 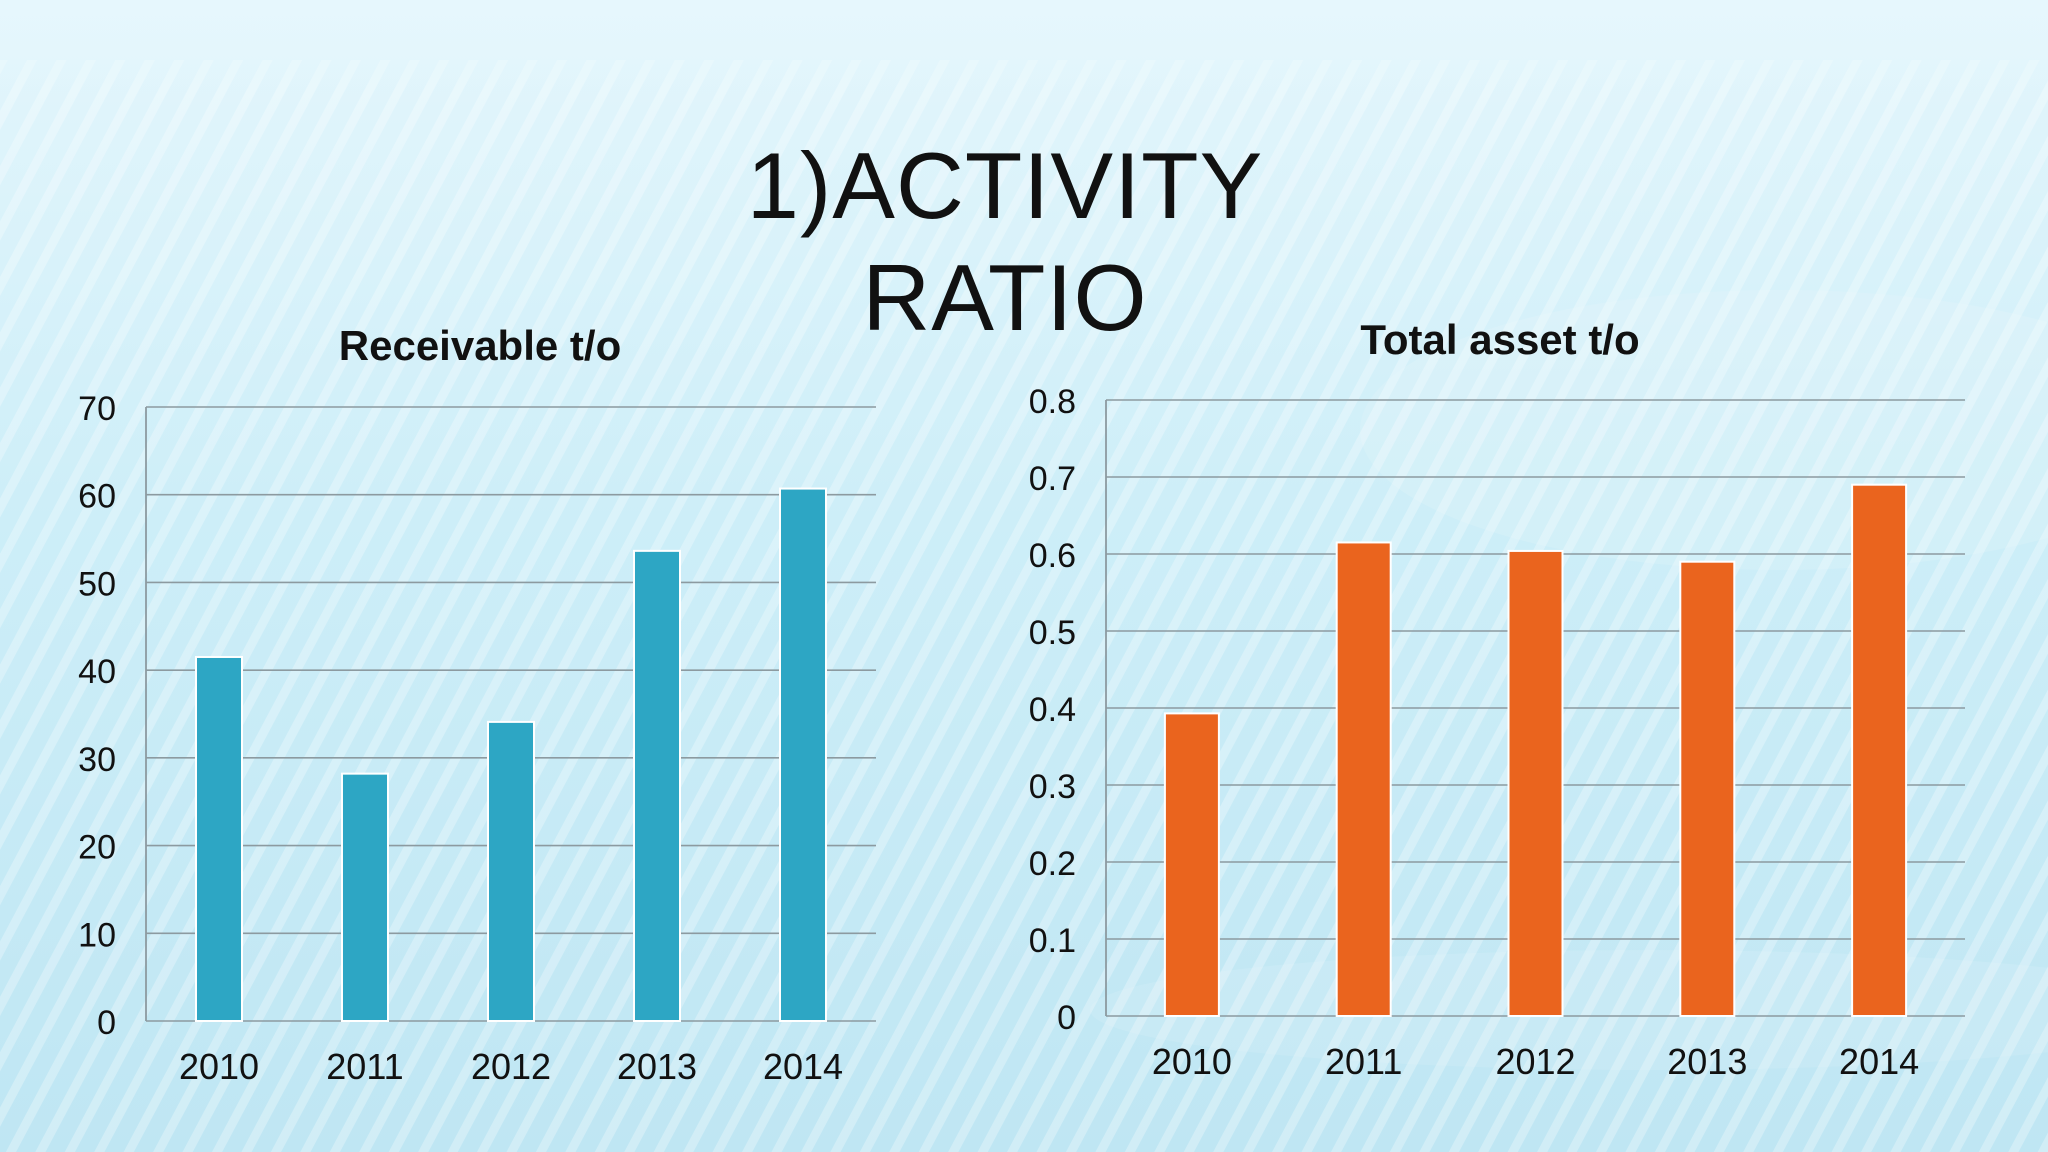 I want to click on total-asset-y-tick-label: 0.2, so click(x=1052, y=864).